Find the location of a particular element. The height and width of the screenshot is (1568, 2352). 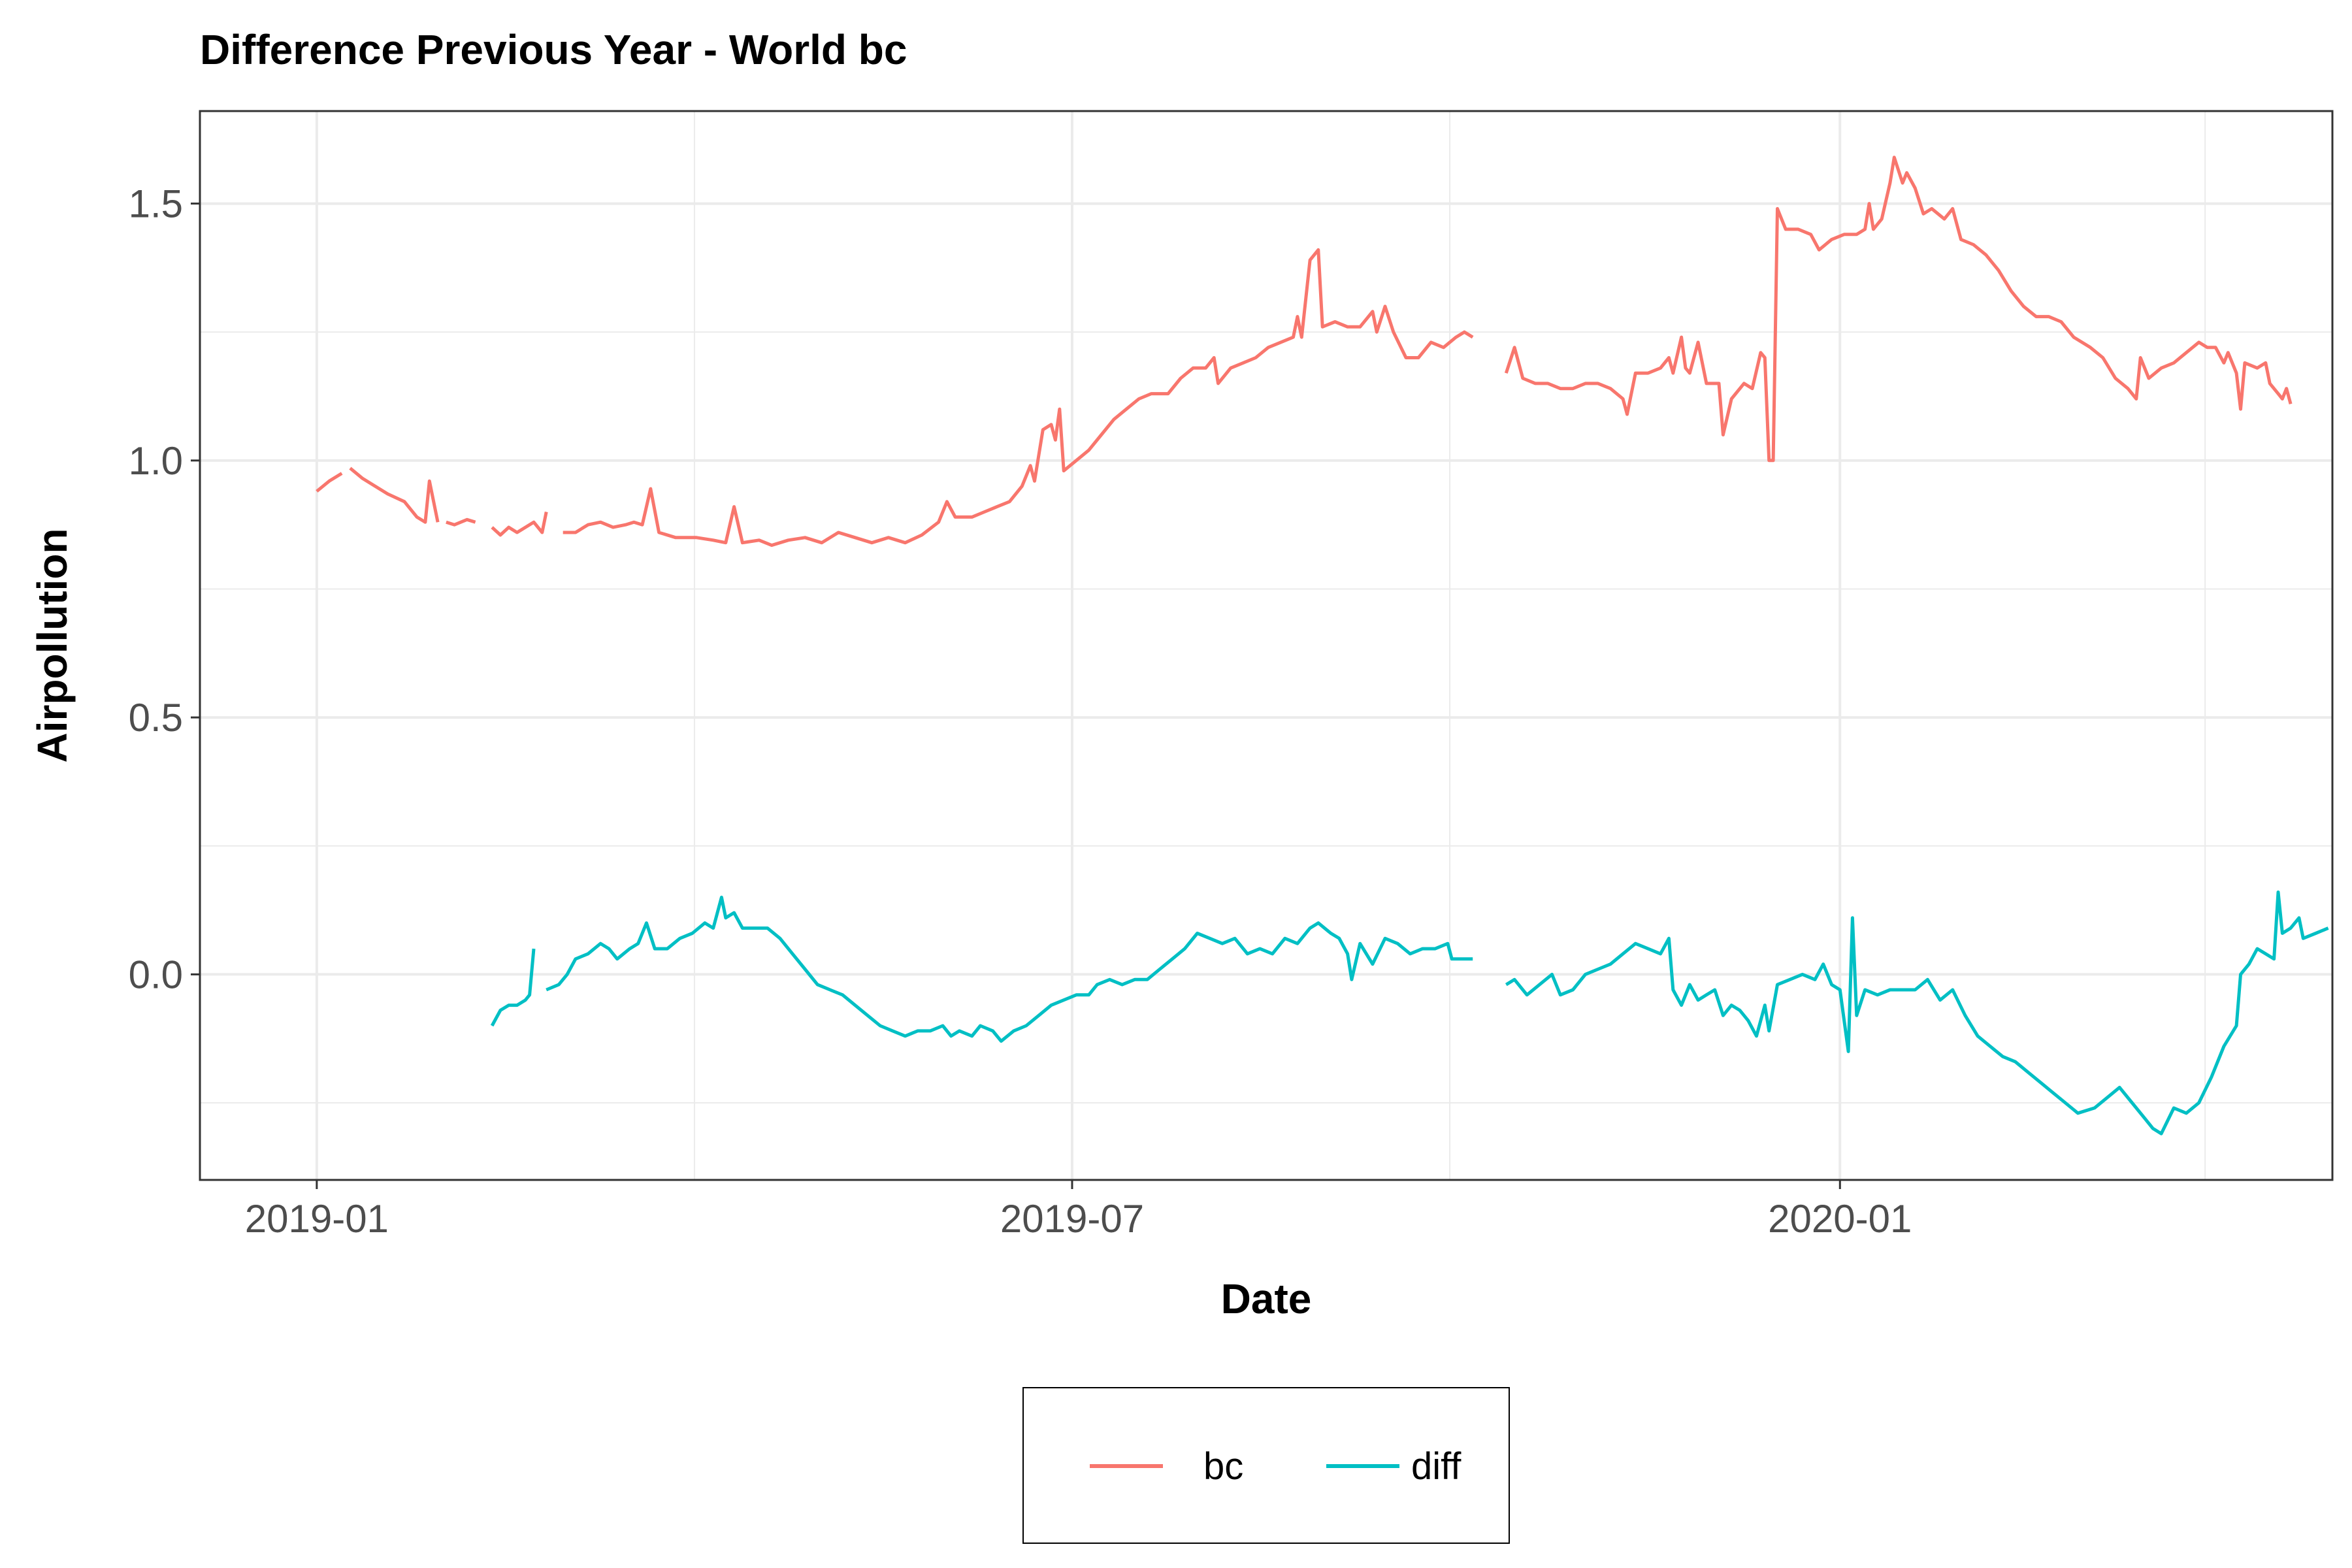

y-tick-label: 0.0 is located at coordinates (156, 974).